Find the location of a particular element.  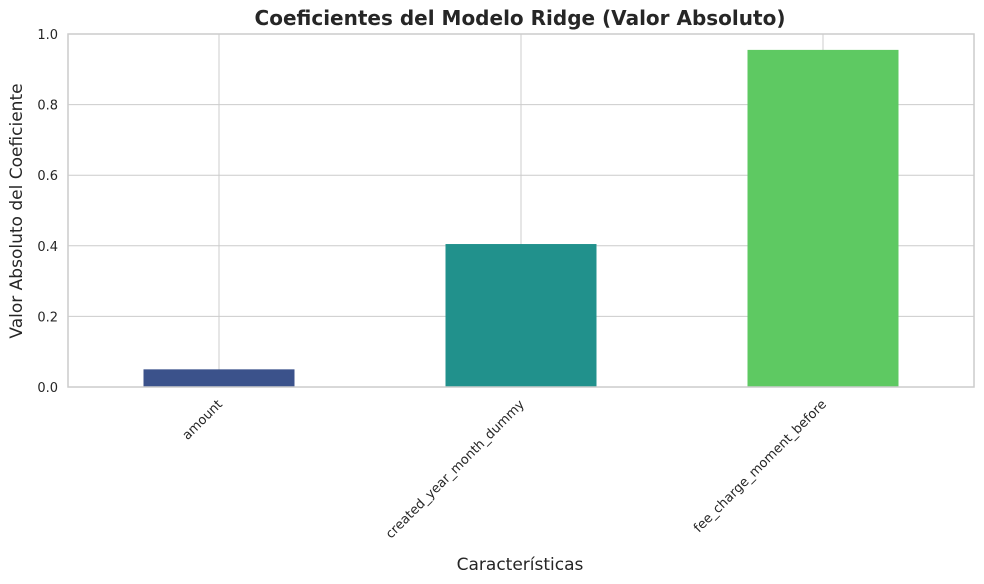

bar-fee-charge-moment-before is located at coordinates (823, 218).